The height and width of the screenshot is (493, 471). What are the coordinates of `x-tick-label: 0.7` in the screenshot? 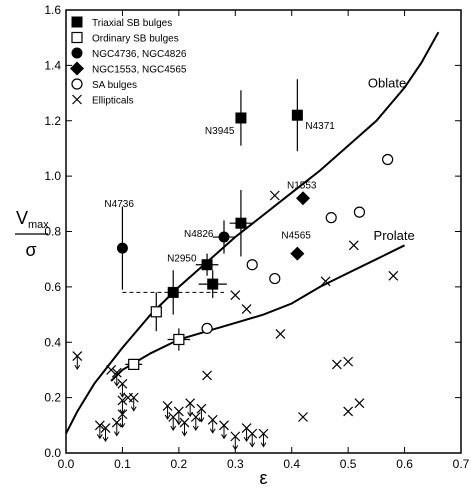 It's located at (461, 464).